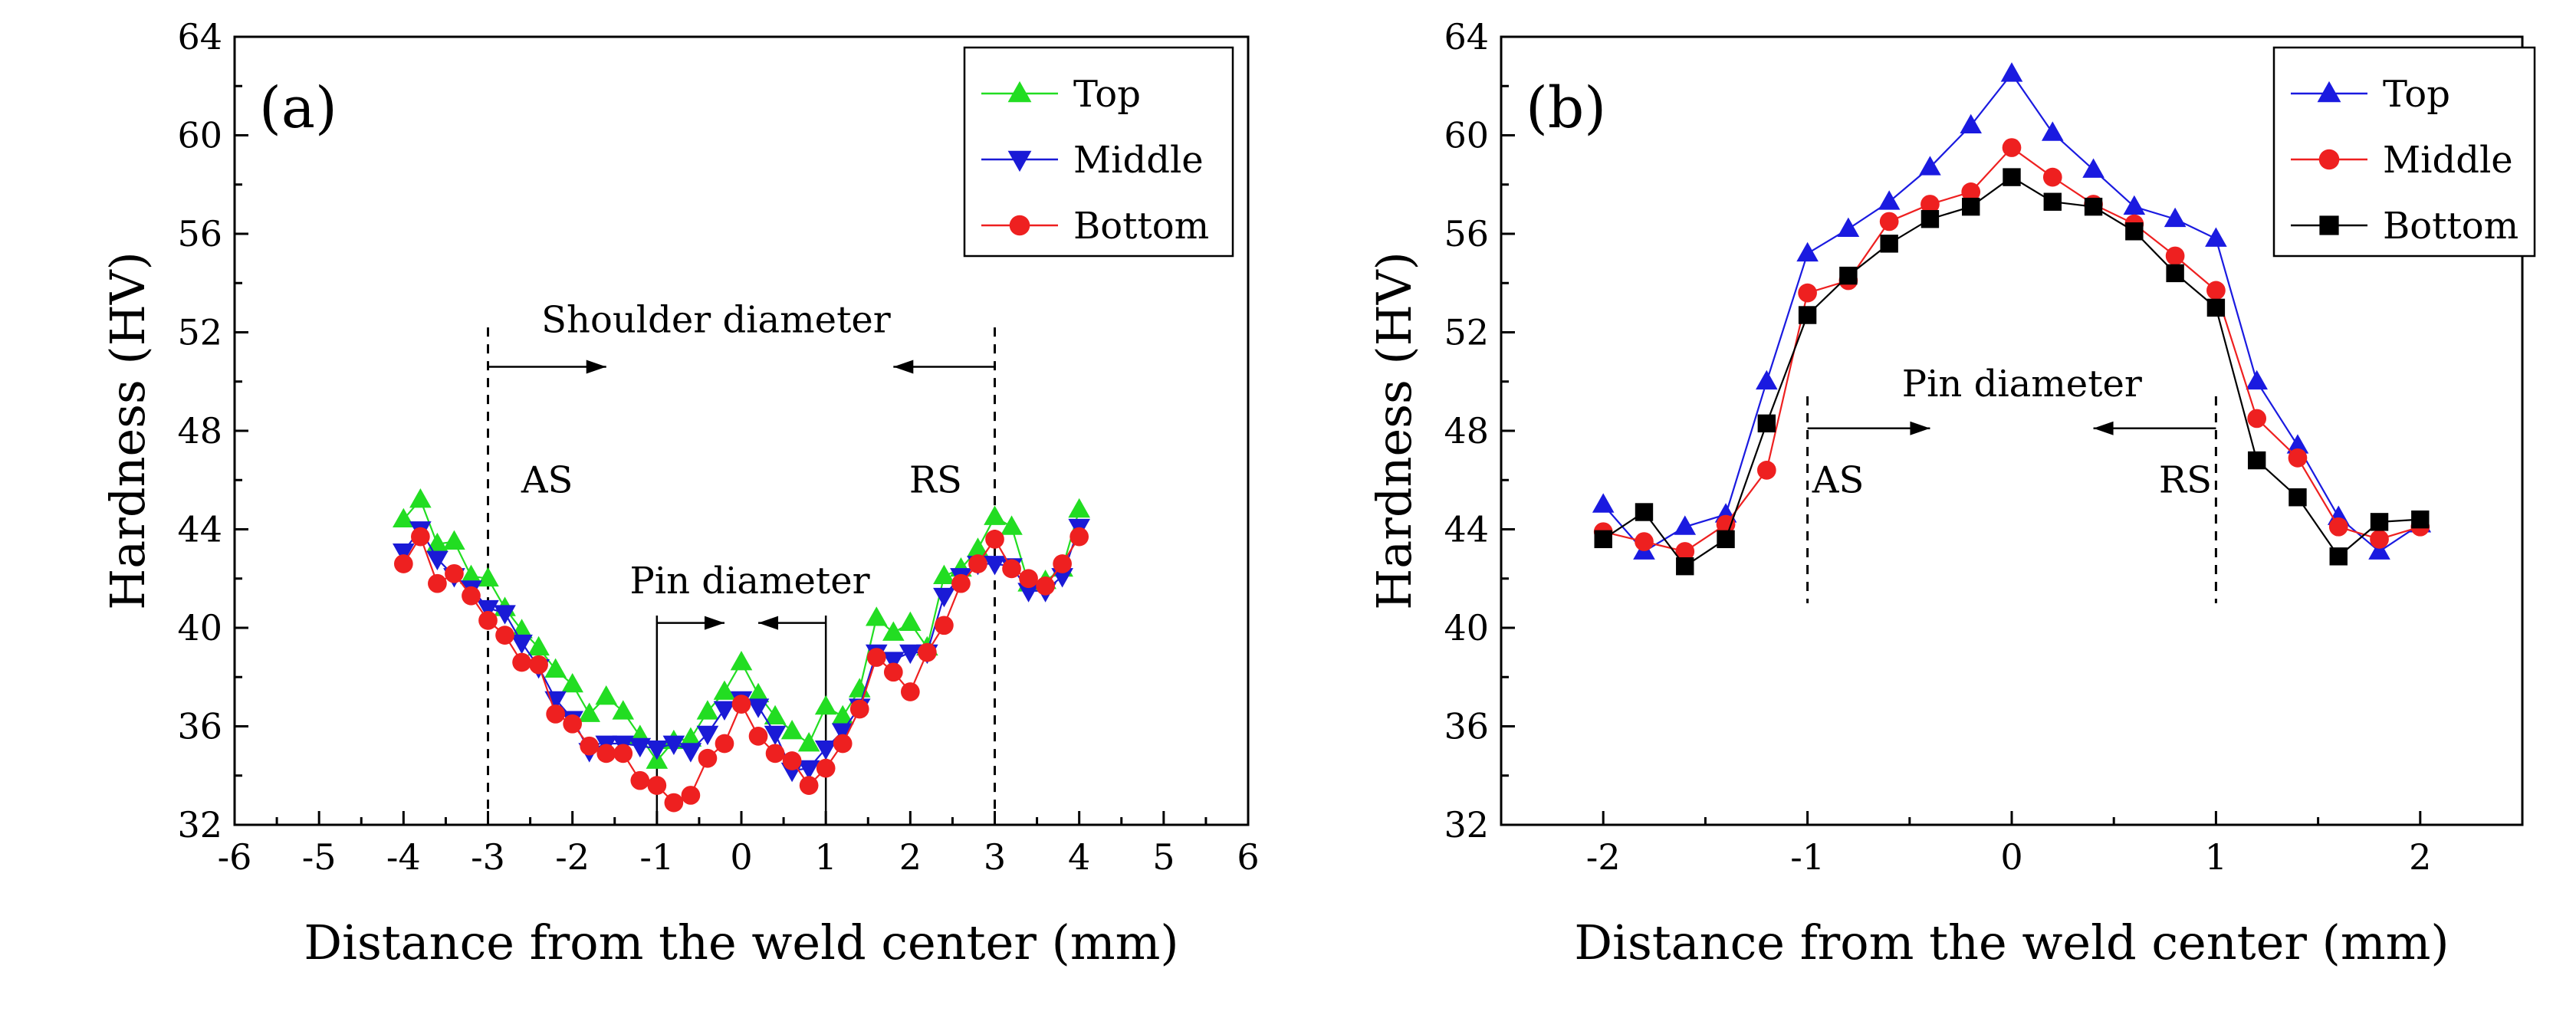 The width and height of the screenshot is (2576, 1018). What do you see at coordinates (769, 623) in the screenshot?
I see `pin-arrow-right-head` at bounding box center [769, 623].